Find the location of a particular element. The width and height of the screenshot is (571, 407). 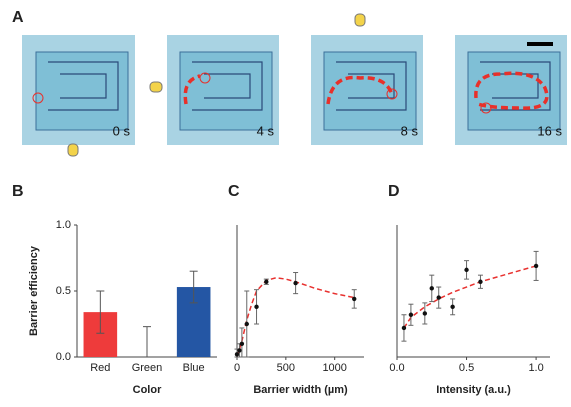

x-axis-label: Intensity (a.u.) is located at coordinates (473, 390).